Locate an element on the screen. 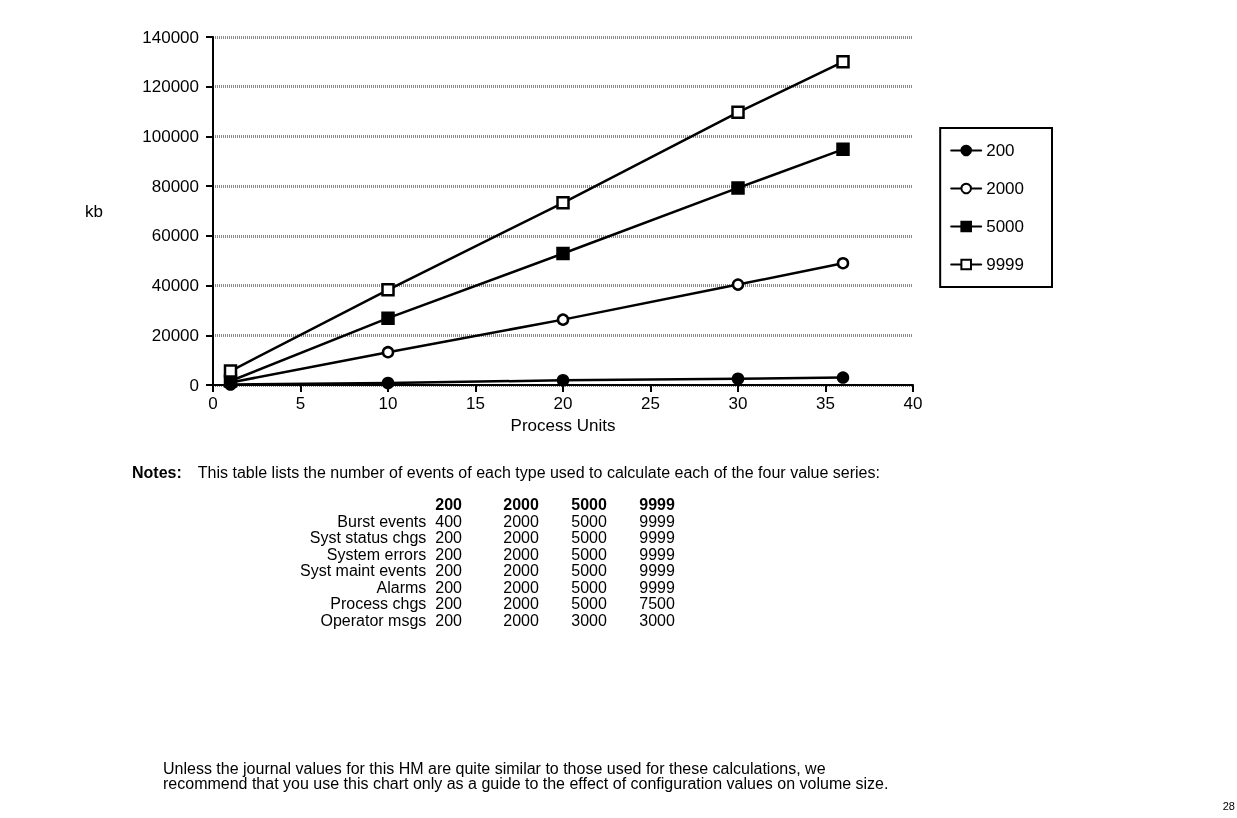 This screenshot has height=818, width=1237. text: Notes: This table lists the number of events of each type used to calculate each of the four value series: is located at coordinates (506, 473).